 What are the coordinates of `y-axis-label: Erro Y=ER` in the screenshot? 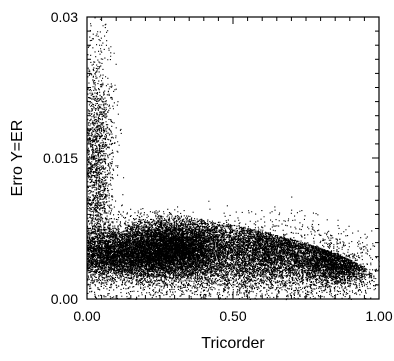 It's located at (17, 158).